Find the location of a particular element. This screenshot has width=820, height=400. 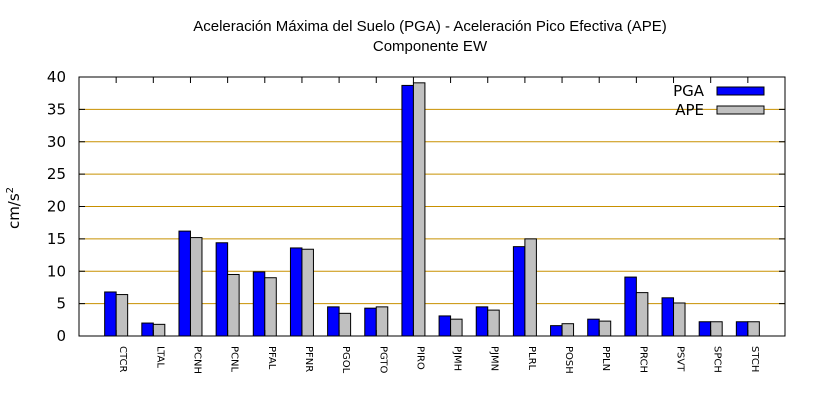

x-tick-label: PPLN is located at coordinates (605, 358).